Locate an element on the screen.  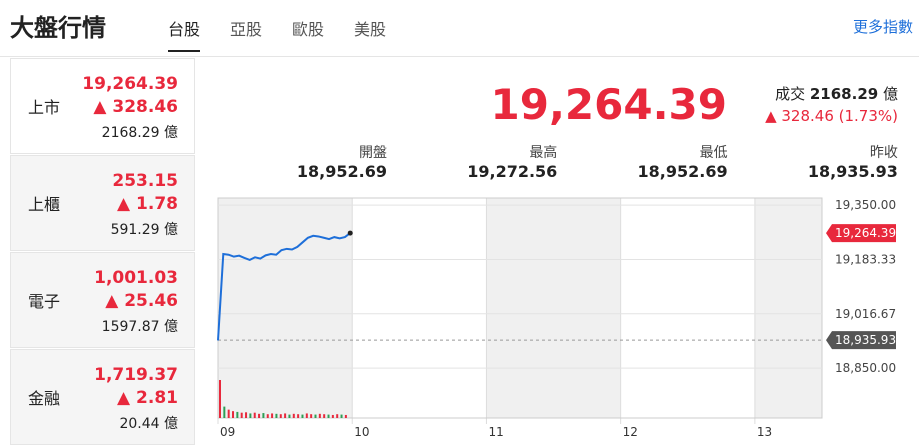
unit: 億 is located at coordinates (890, 94).